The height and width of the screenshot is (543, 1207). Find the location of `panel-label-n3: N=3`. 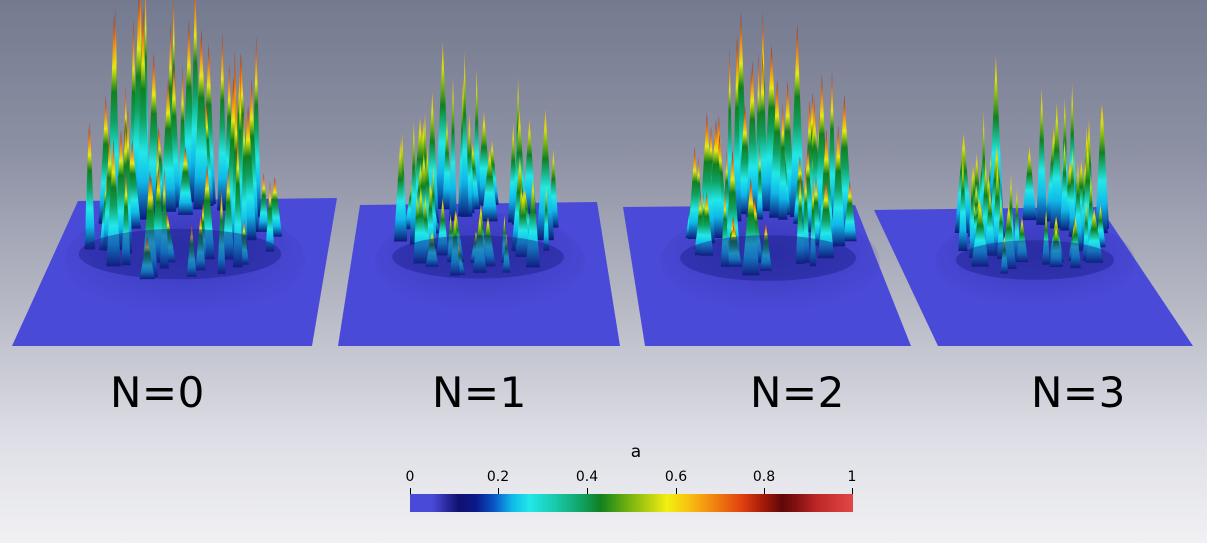

panel-label-n3: N=3 is located at coordinates (1078, 392).